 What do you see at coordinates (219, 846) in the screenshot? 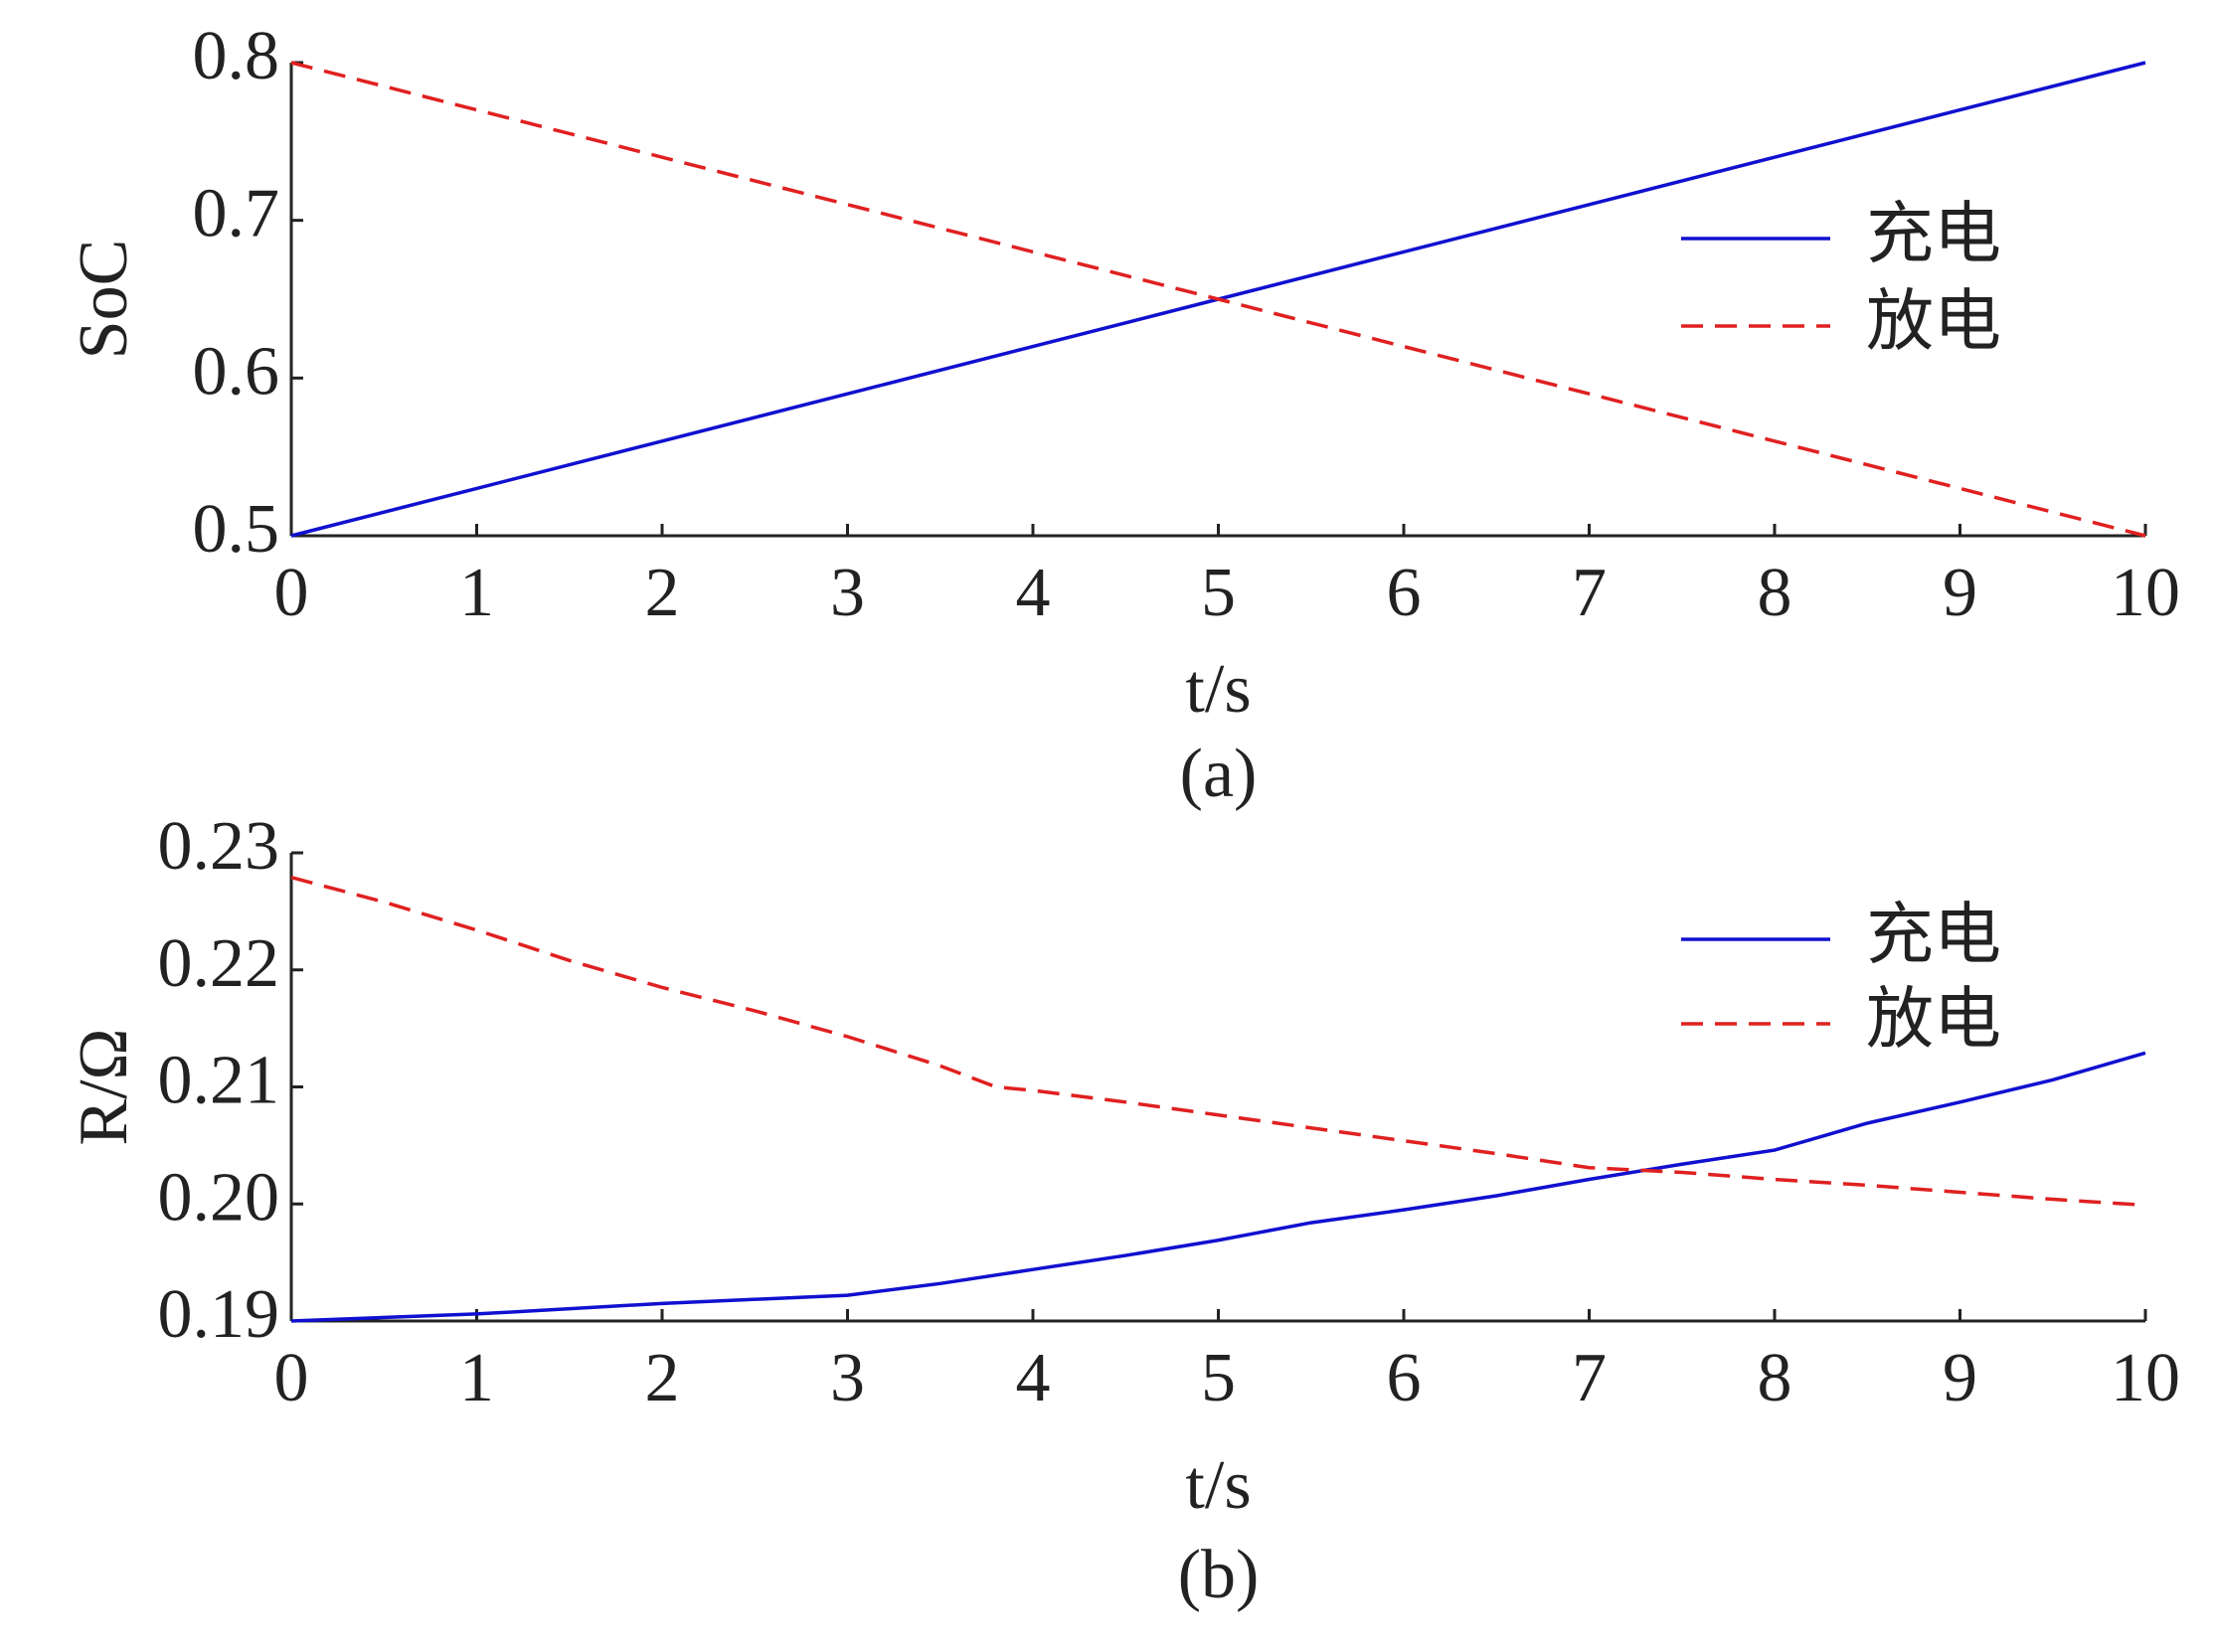
I see `y-tick-label: 0.23` at bounding box center [219, 846].